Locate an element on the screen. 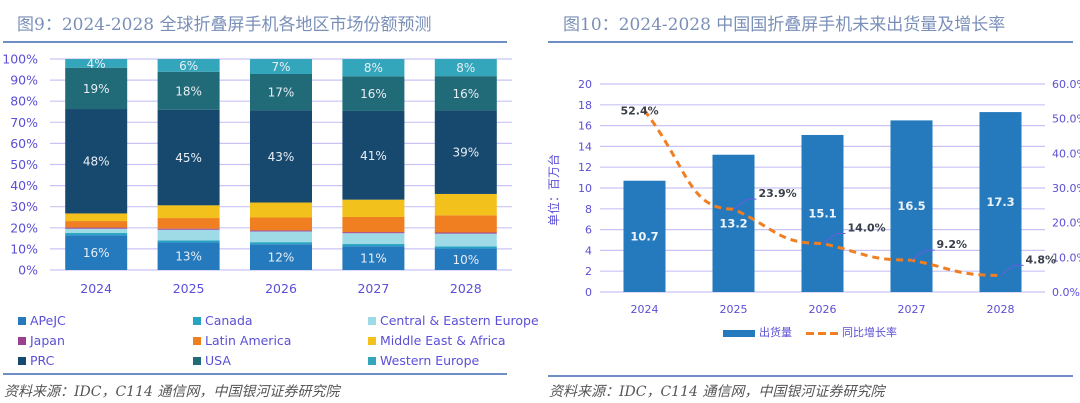 This screenshot has width=1080, height=403. y-tick-label: 70% is located at coordinates (24, 122).